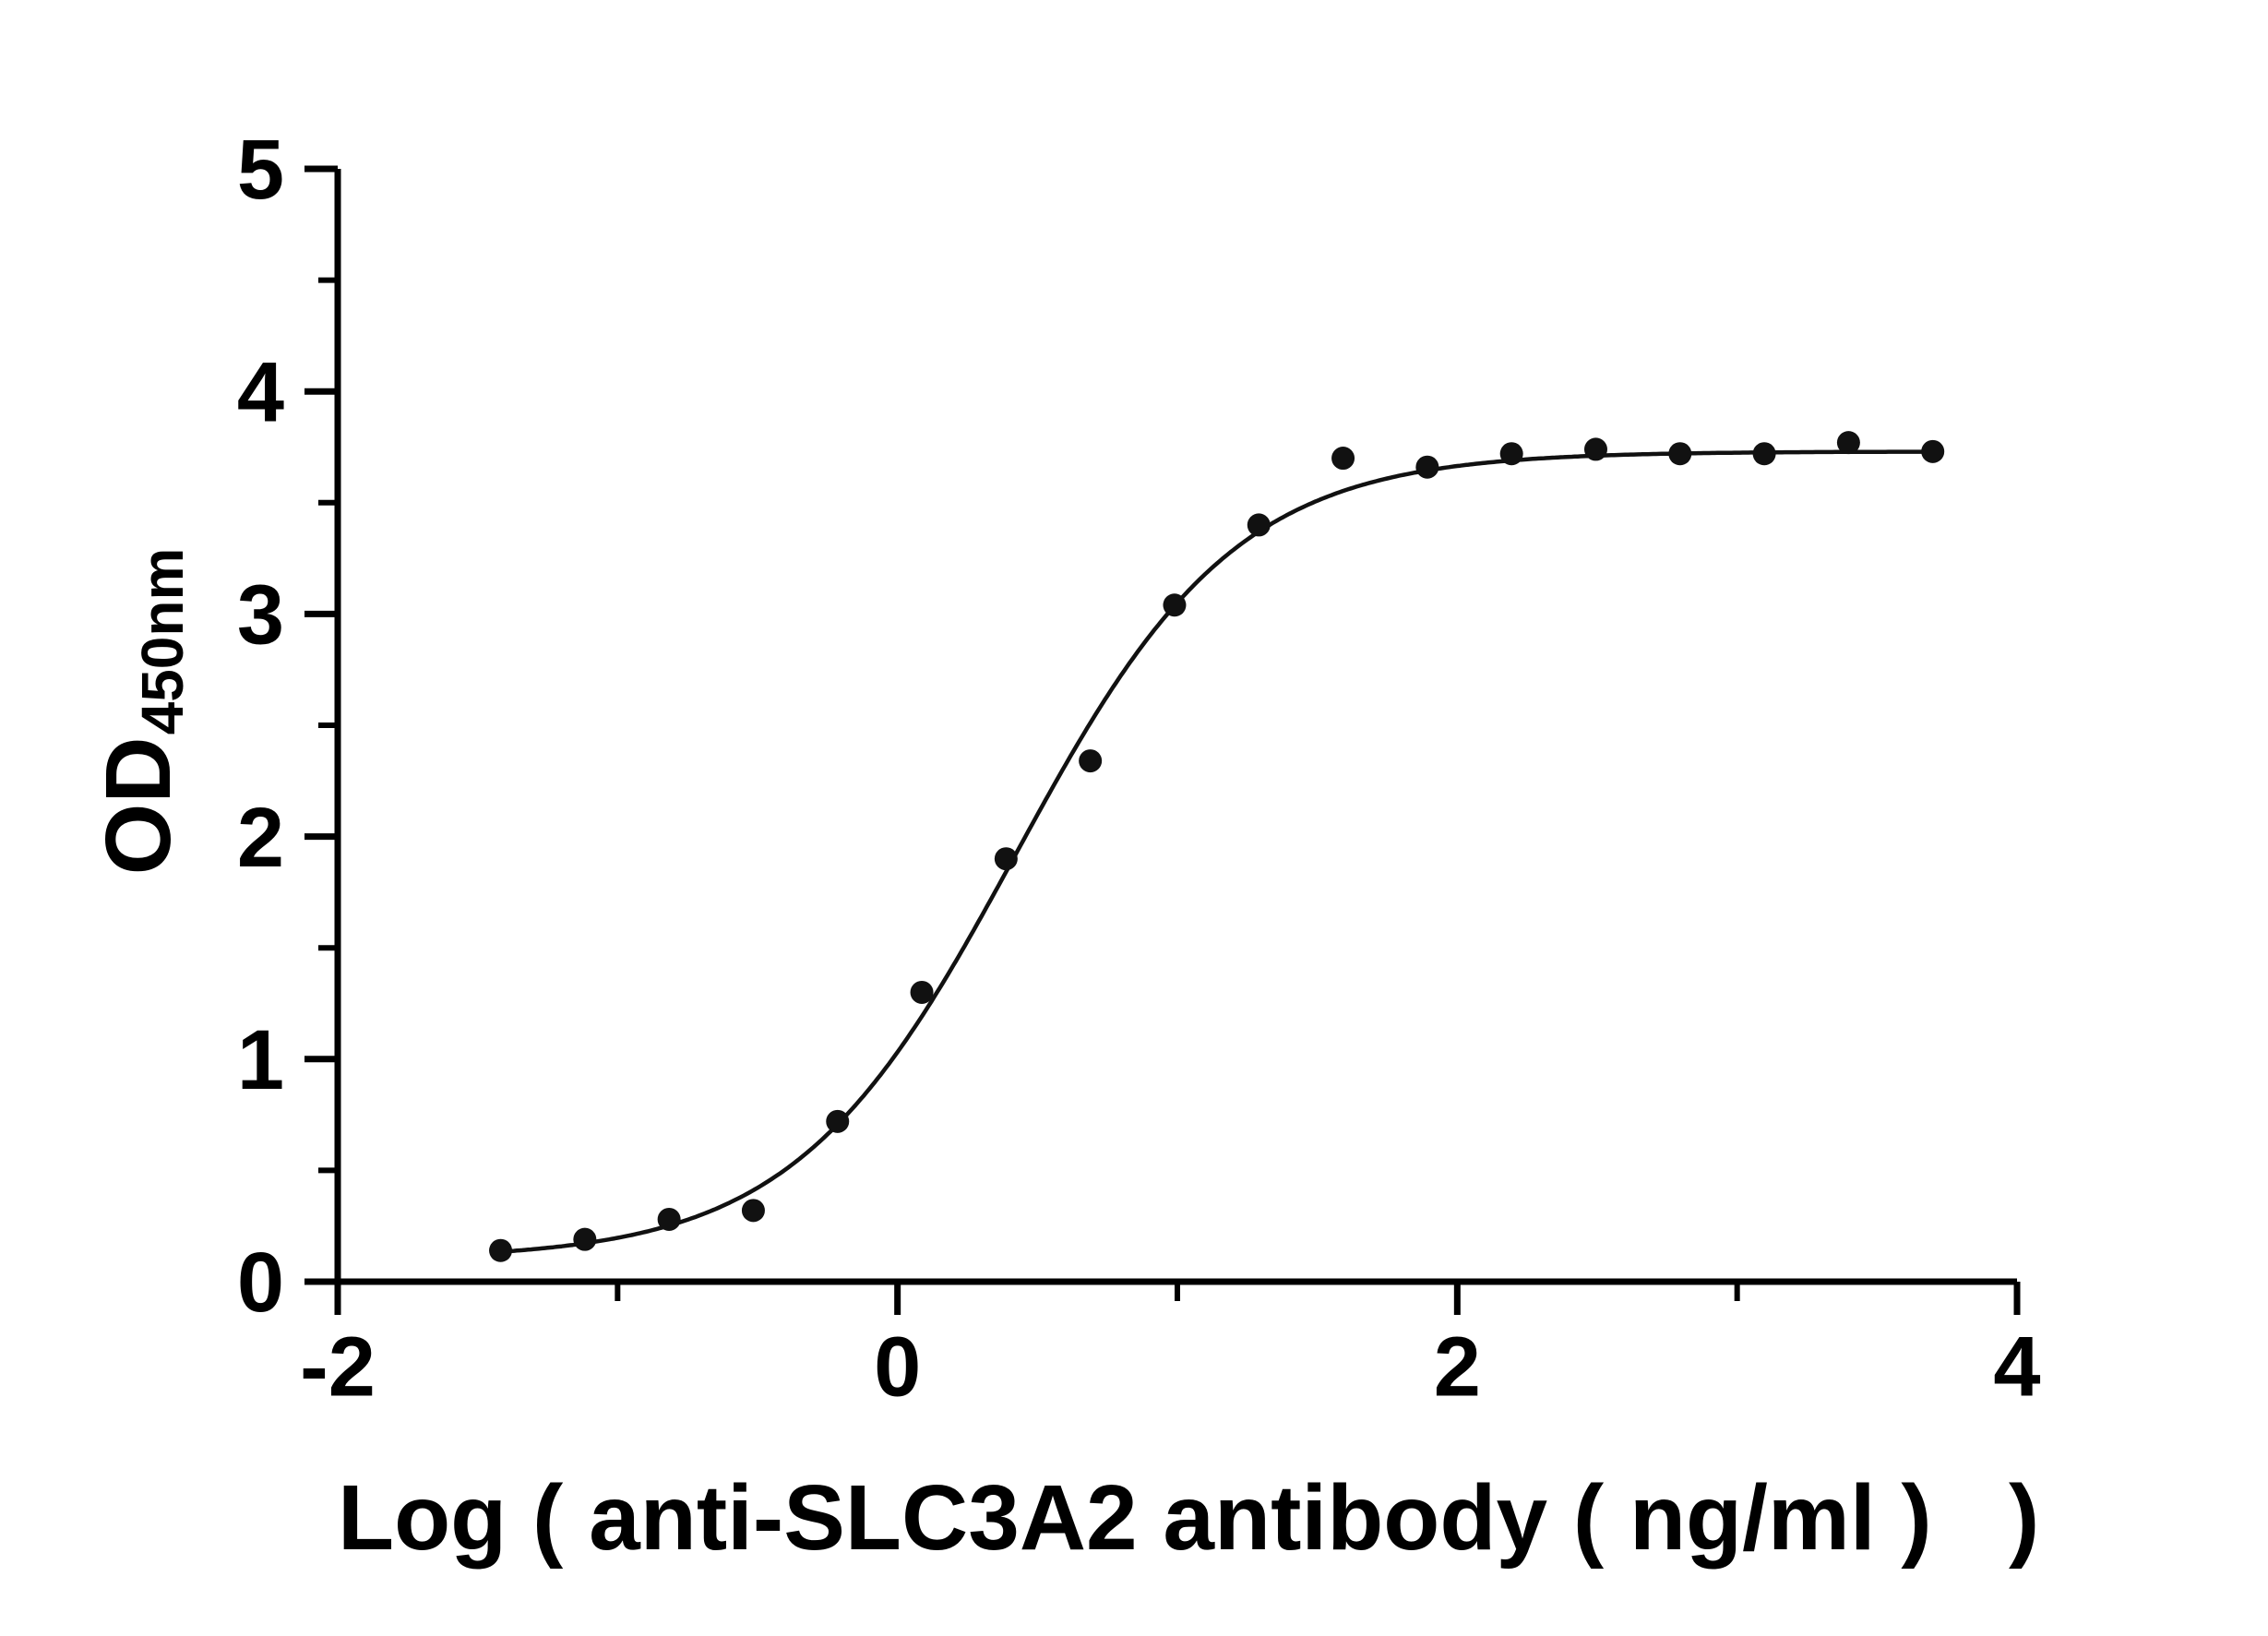 The image size is (2268, 1636). Describe the element at coordinates (261, 392) in the screenshot. I see `y-tick-label: 4` at that location.